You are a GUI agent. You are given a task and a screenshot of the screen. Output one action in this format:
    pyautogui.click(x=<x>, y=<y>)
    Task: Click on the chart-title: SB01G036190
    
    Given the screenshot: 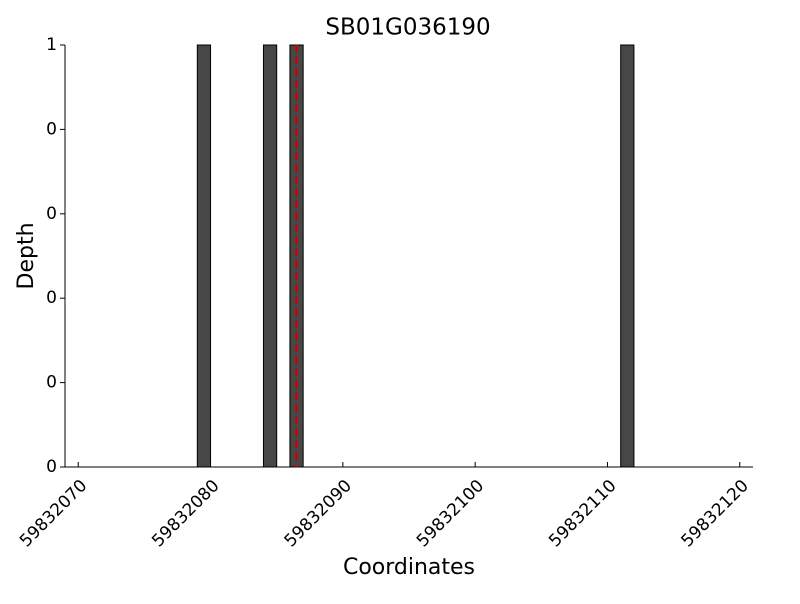 What is the action you would take?
    pyautogui.click(x=407, y=28)
    